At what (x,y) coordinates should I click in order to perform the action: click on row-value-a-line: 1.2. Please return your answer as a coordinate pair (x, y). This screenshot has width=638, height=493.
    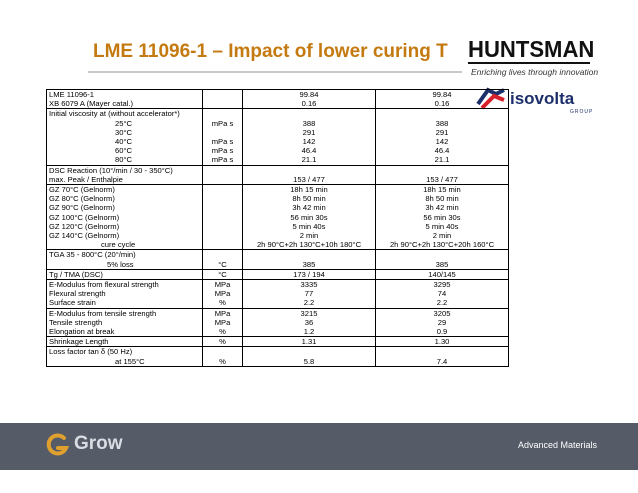
    Looking at the image, I should click on (309, 332).